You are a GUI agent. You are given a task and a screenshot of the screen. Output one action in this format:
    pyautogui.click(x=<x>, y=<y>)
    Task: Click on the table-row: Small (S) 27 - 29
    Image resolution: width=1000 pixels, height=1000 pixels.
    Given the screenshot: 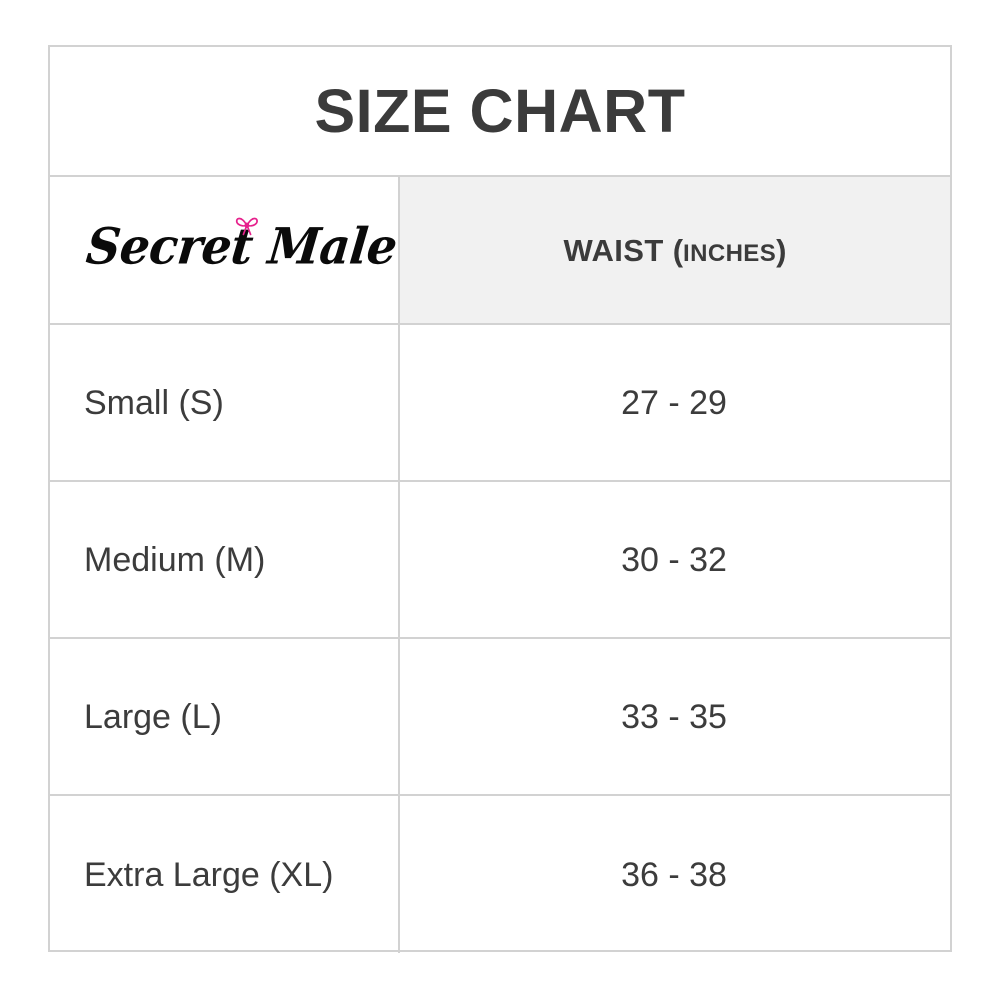 What is the action you would take?
    pyautogui.click(x=500, y=403)
    